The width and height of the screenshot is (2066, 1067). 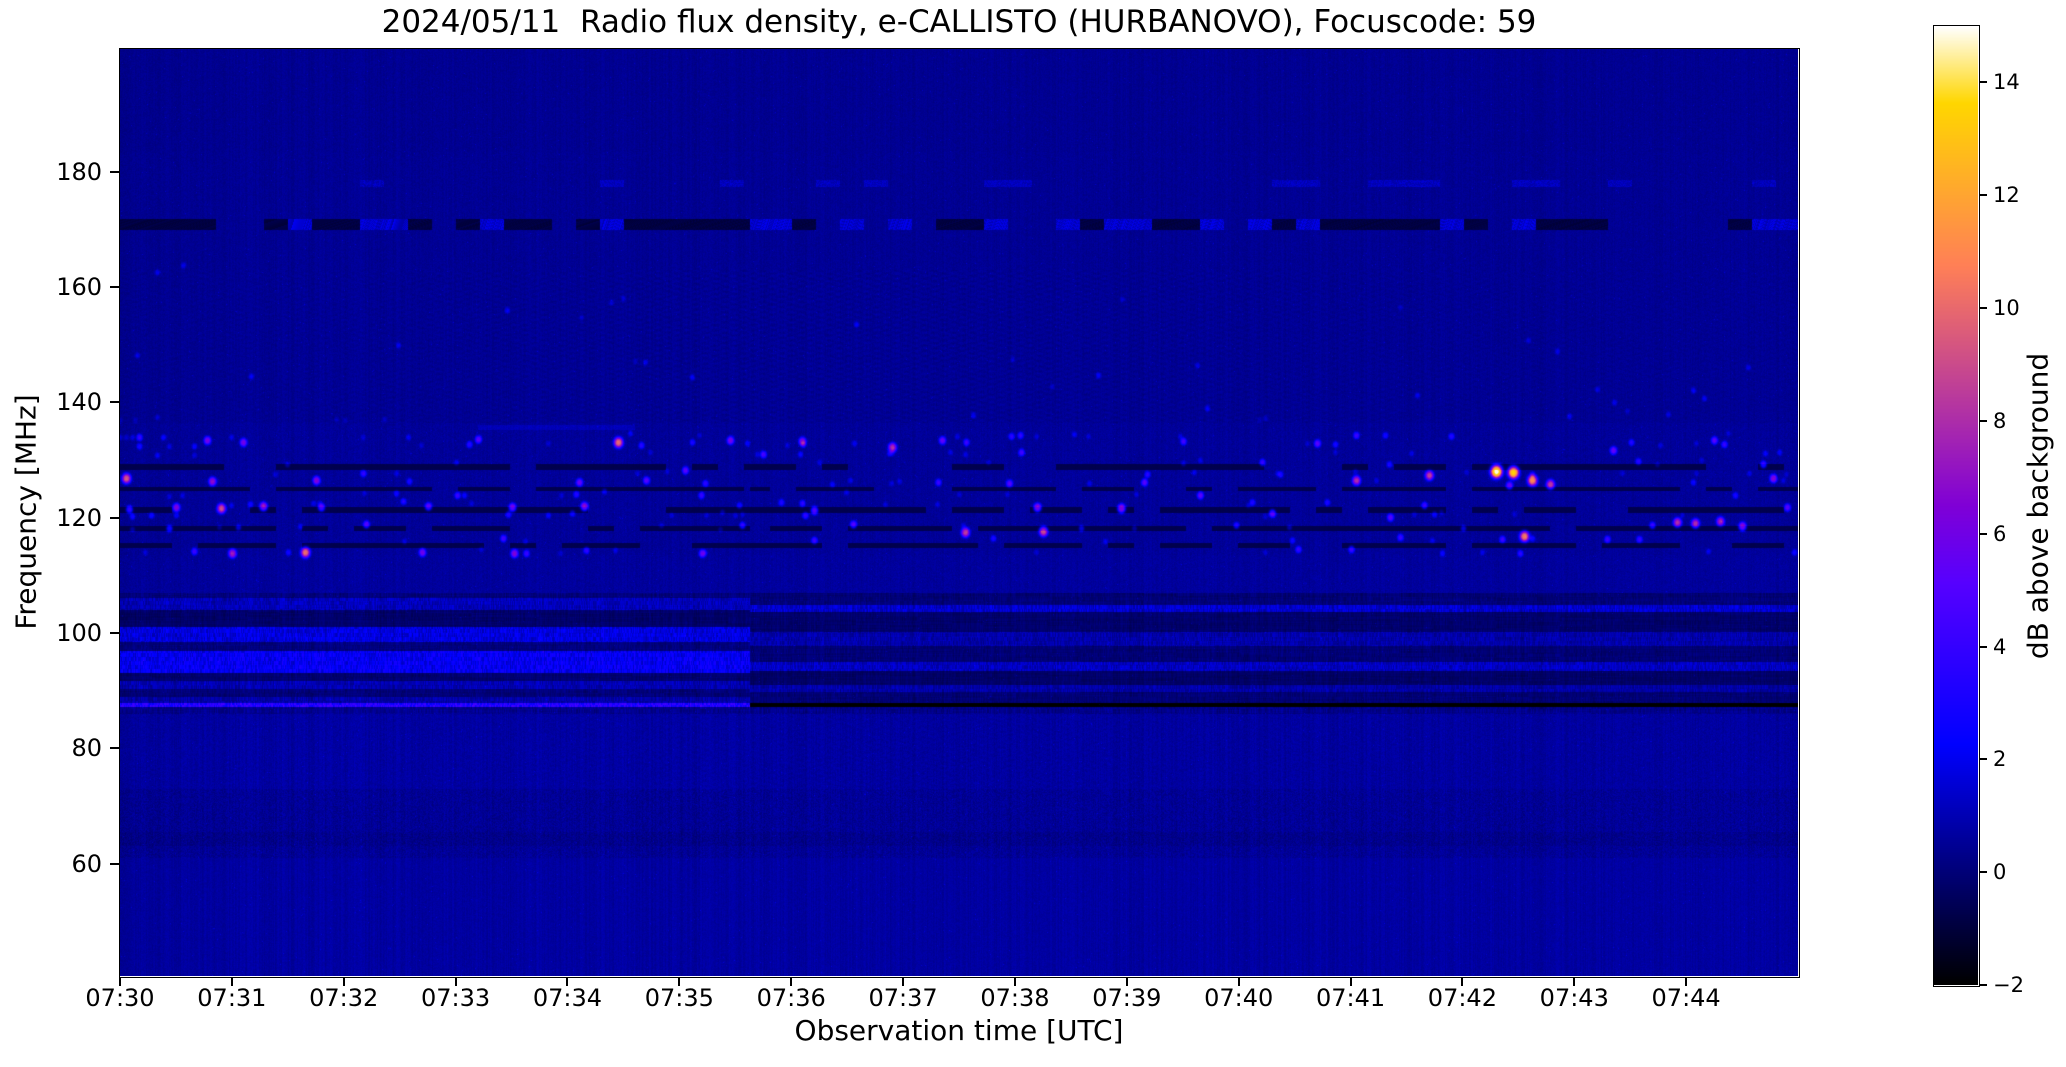 What do you see at coordinates (86, 863) in the screenshot?
I see `y-axis-tick-label: 60` at bounding box center [86, 863].